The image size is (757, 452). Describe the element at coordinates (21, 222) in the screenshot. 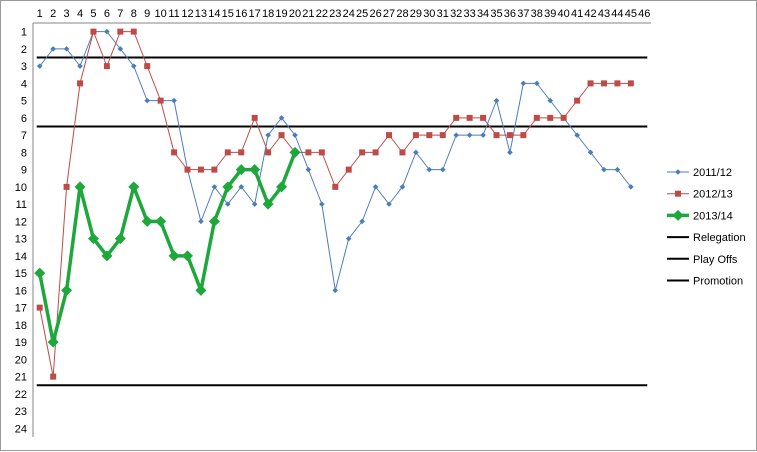

I see `y-tick-label: 12` at that location.